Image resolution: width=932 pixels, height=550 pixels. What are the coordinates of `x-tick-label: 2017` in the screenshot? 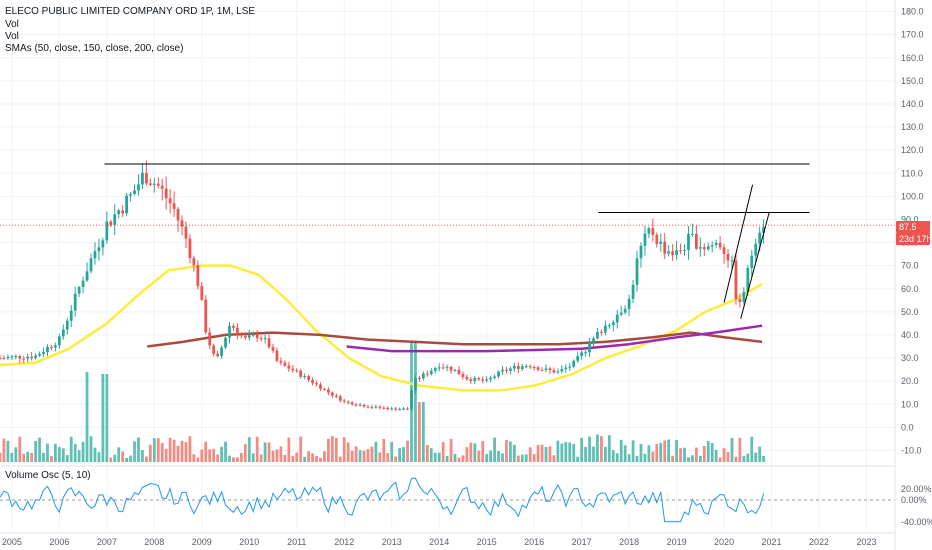 It's located at (582, 542).